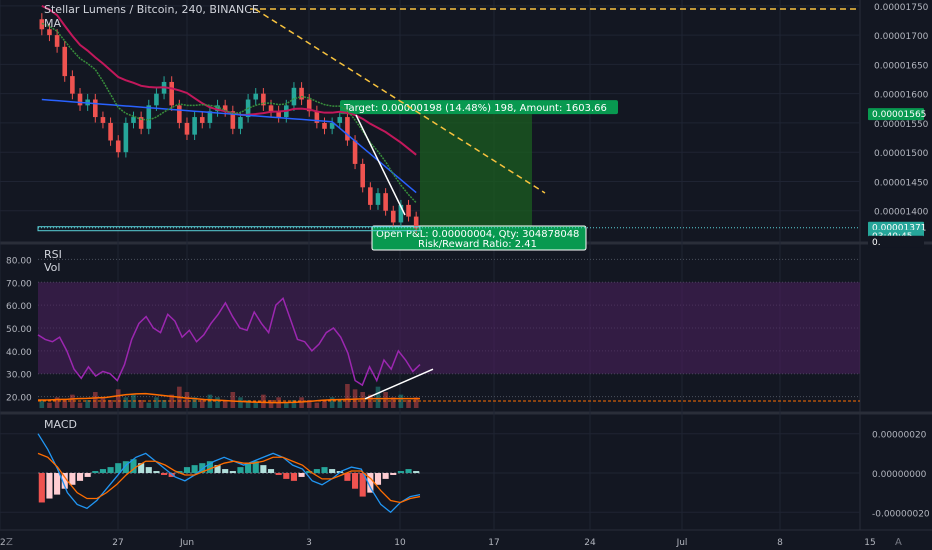 The height and width of the screenshot is (550, 932). Describe the element at coordinates (899, 475) in the screenshot. I see `macd-tick-label: 0.00000000` at that location.